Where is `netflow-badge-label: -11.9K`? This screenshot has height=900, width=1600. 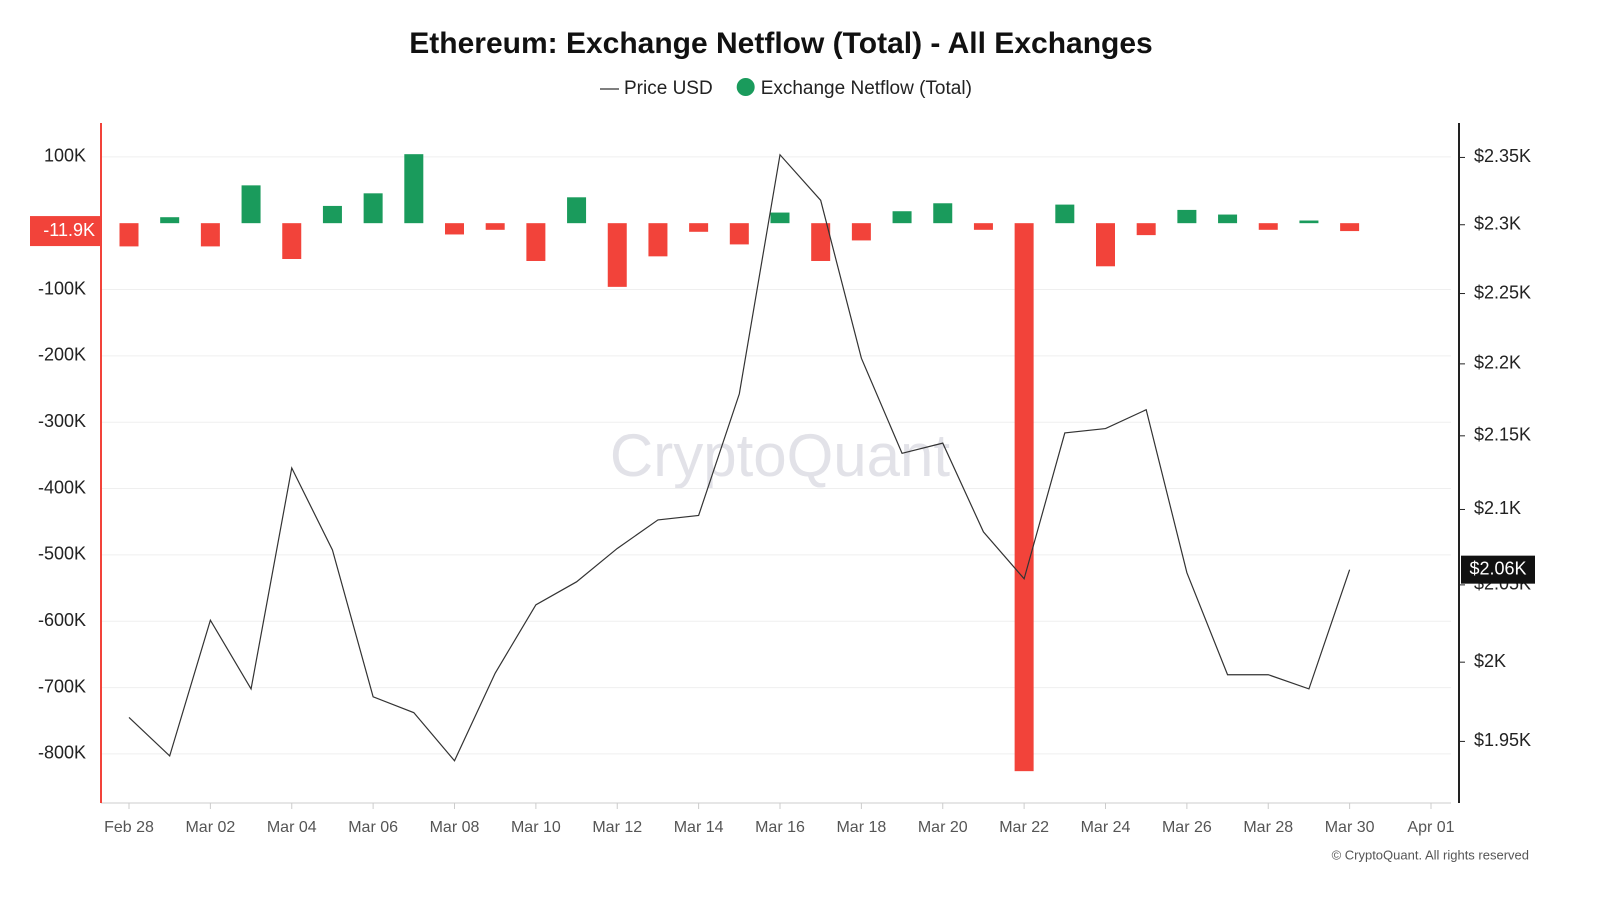
netflow-badge-label: -11.9K is located at coordinates (69, 230).